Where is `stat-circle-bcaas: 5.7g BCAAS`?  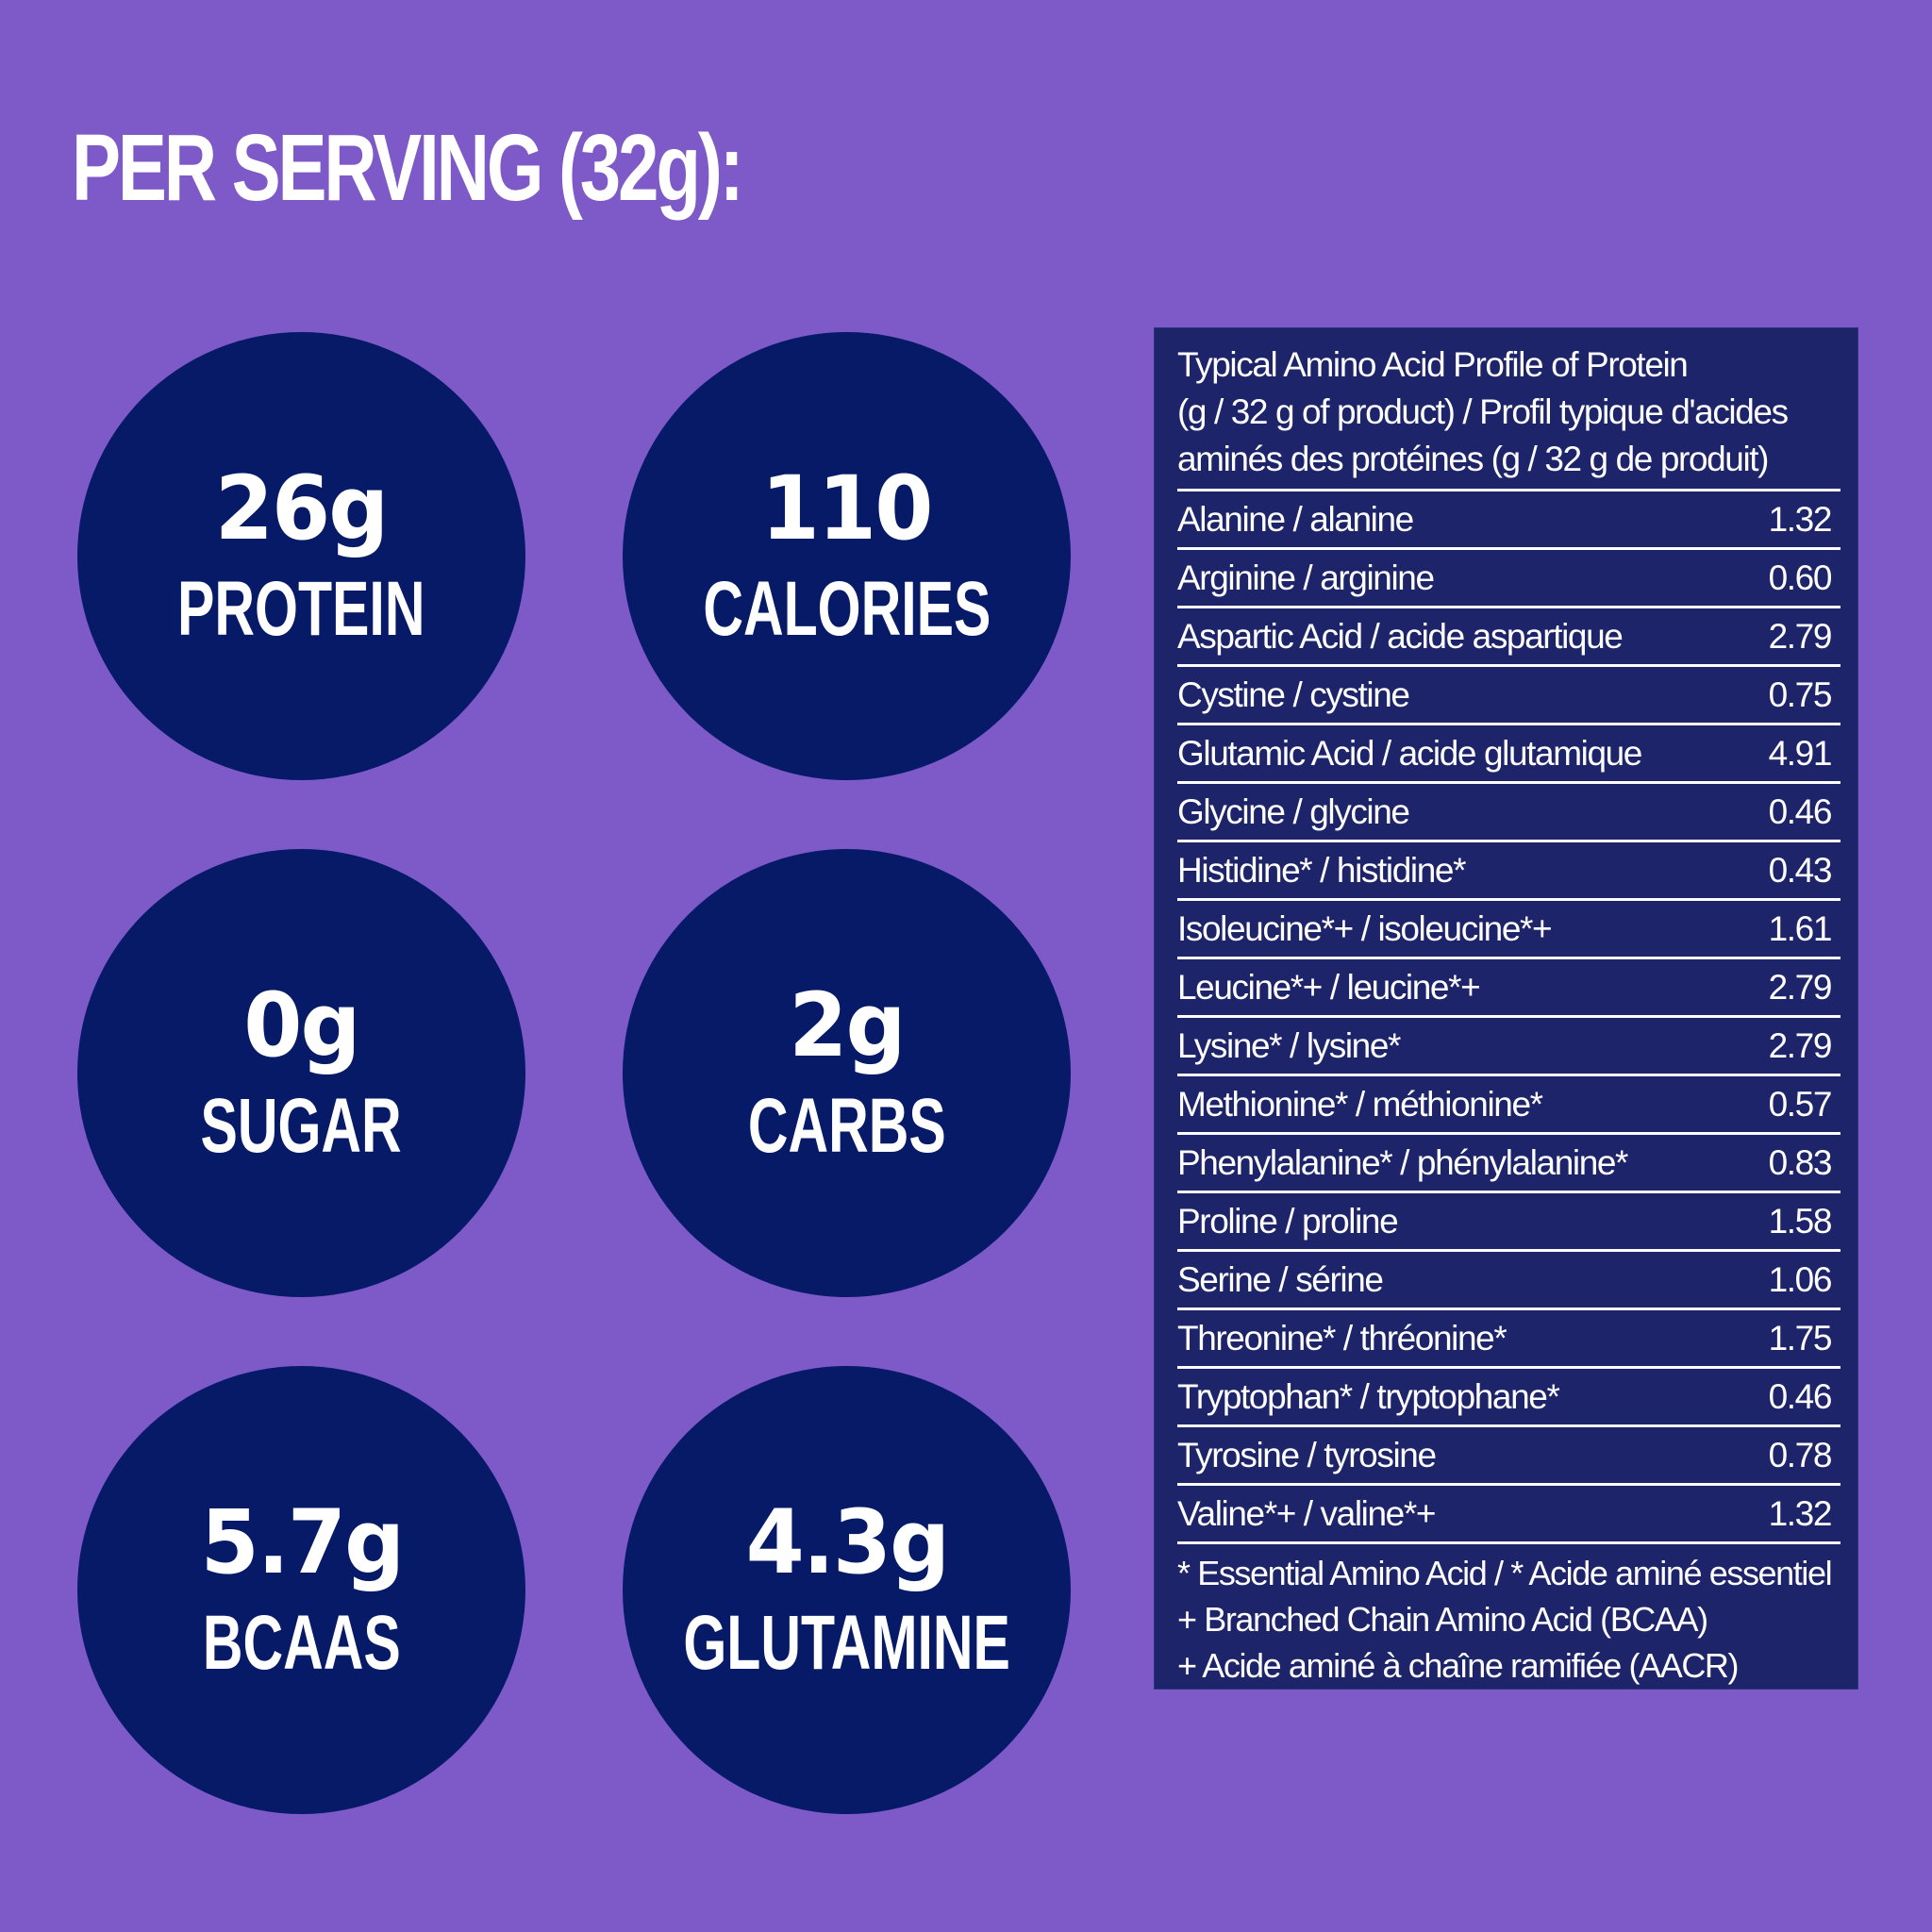
stat-circle-bcaas: 5.7g BCAAS is located at coordinates (301, 1590).